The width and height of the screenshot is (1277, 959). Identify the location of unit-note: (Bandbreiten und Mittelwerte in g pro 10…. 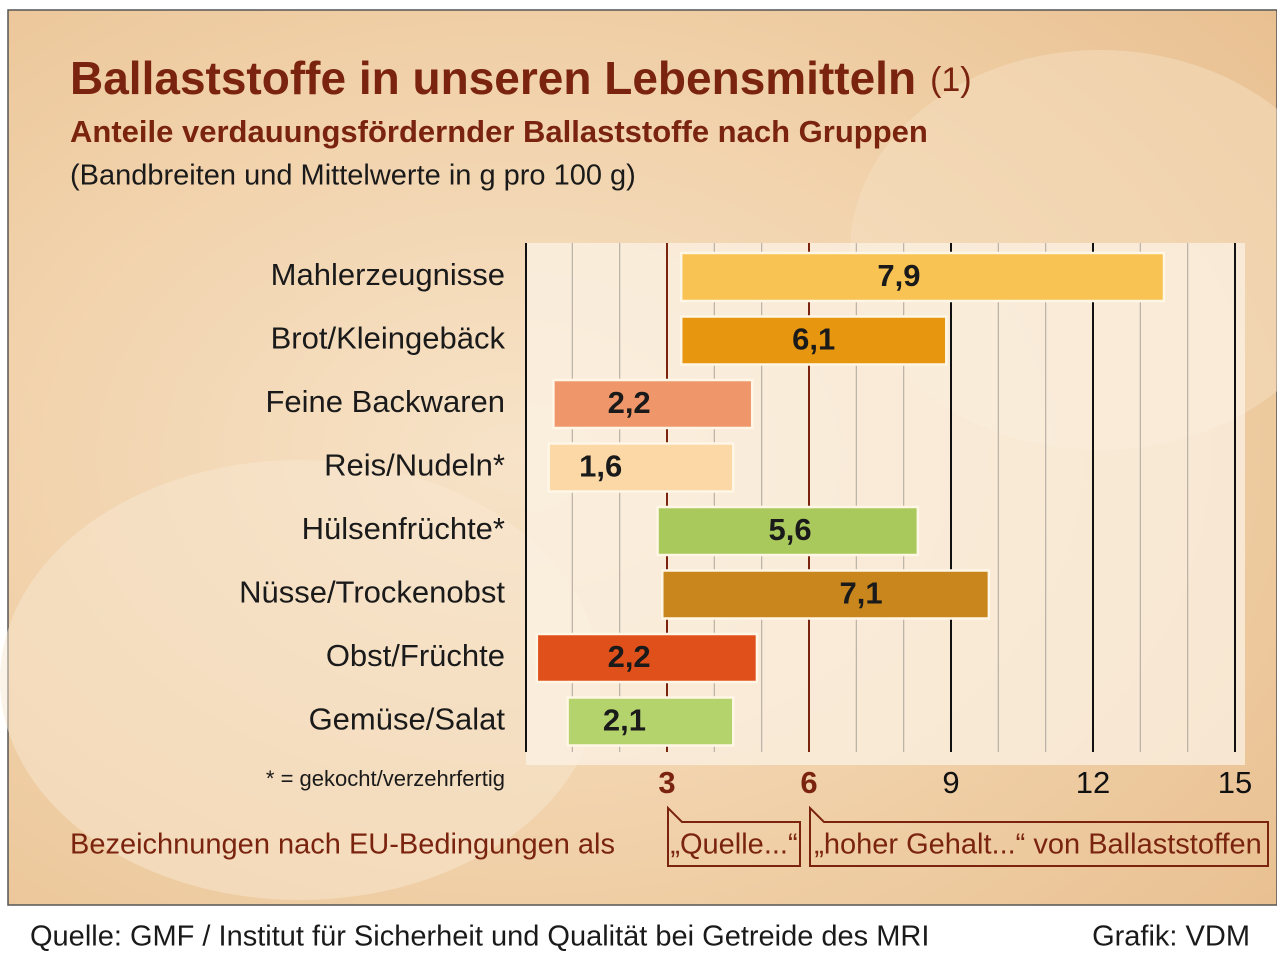
(353, 176).